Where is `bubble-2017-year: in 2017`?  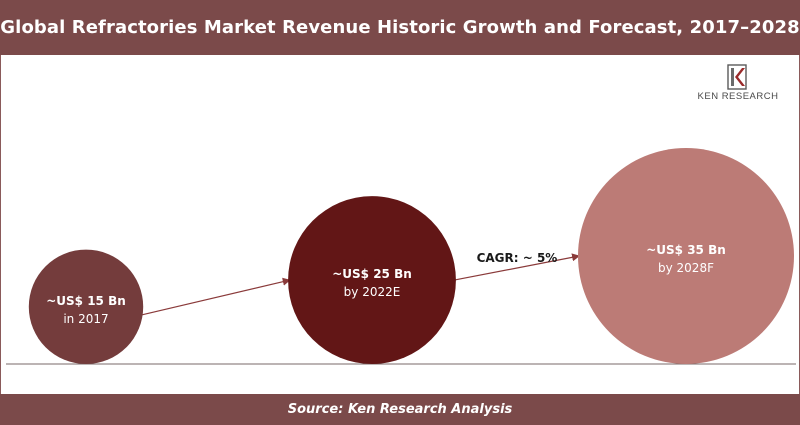 bubble-2017-year: in 2017 is located at coordinates (85, 319).